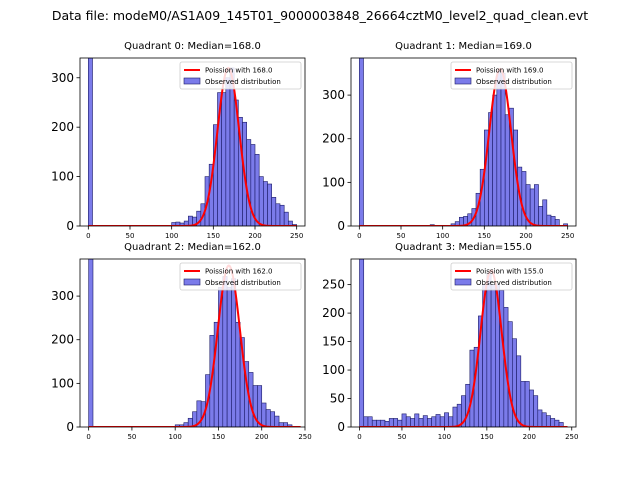 This screenshot has height=480, width=640. Describe the element at coordinates (511, 75) in the screenshot. I see `legend: Poission with 169.0 Observed distribution` at that location.